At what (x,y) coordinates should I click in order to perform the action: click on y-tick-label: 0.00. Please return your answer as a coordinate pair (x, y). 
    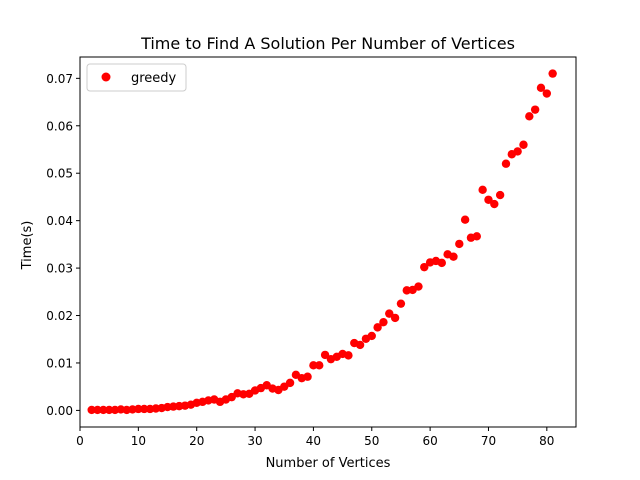
    Looking at the image, I should click on (59, 411).